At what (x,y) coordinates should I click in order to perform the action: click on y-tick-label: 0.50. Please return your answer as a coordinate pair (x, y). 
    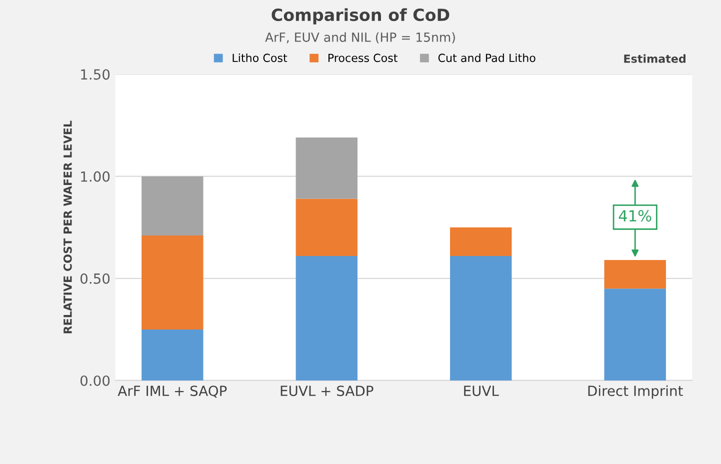
    Looking at the image, I should click on (95, 278).